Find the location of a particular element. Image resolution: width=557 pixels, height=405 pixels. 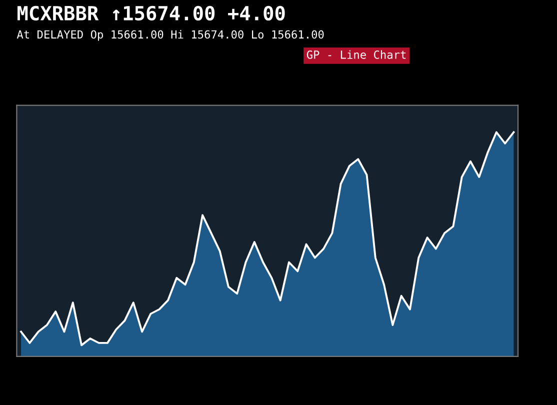

text: GP - Line Chart is located at coordinates (356, 54).